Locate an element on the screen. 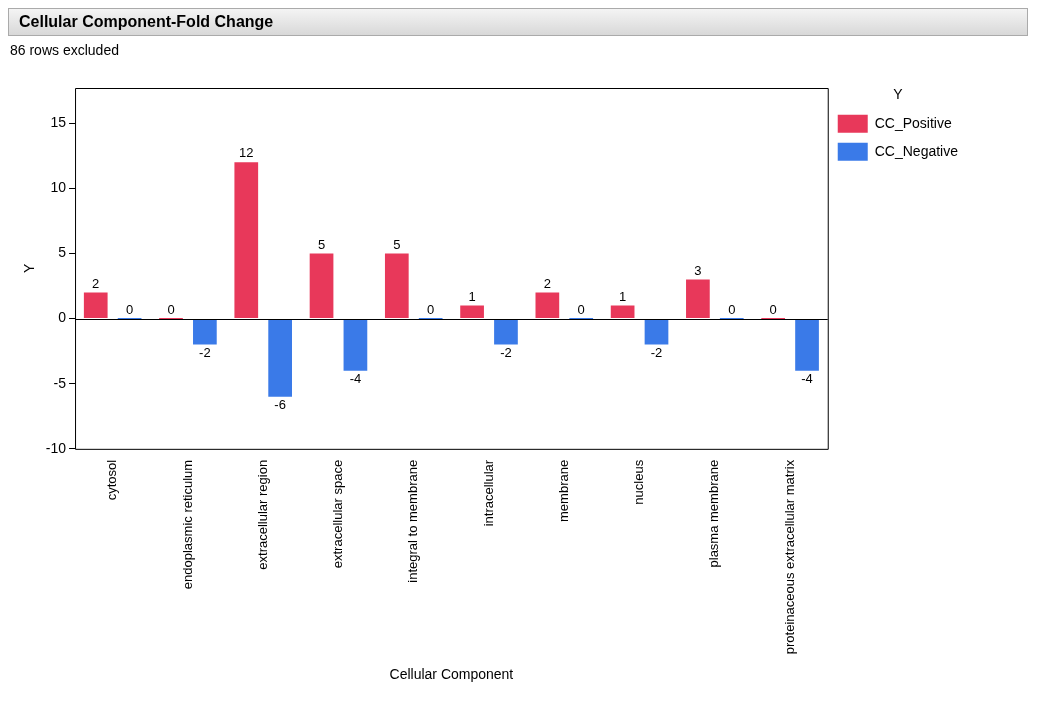  legend-title: Y is located at coordinates (898, 93).